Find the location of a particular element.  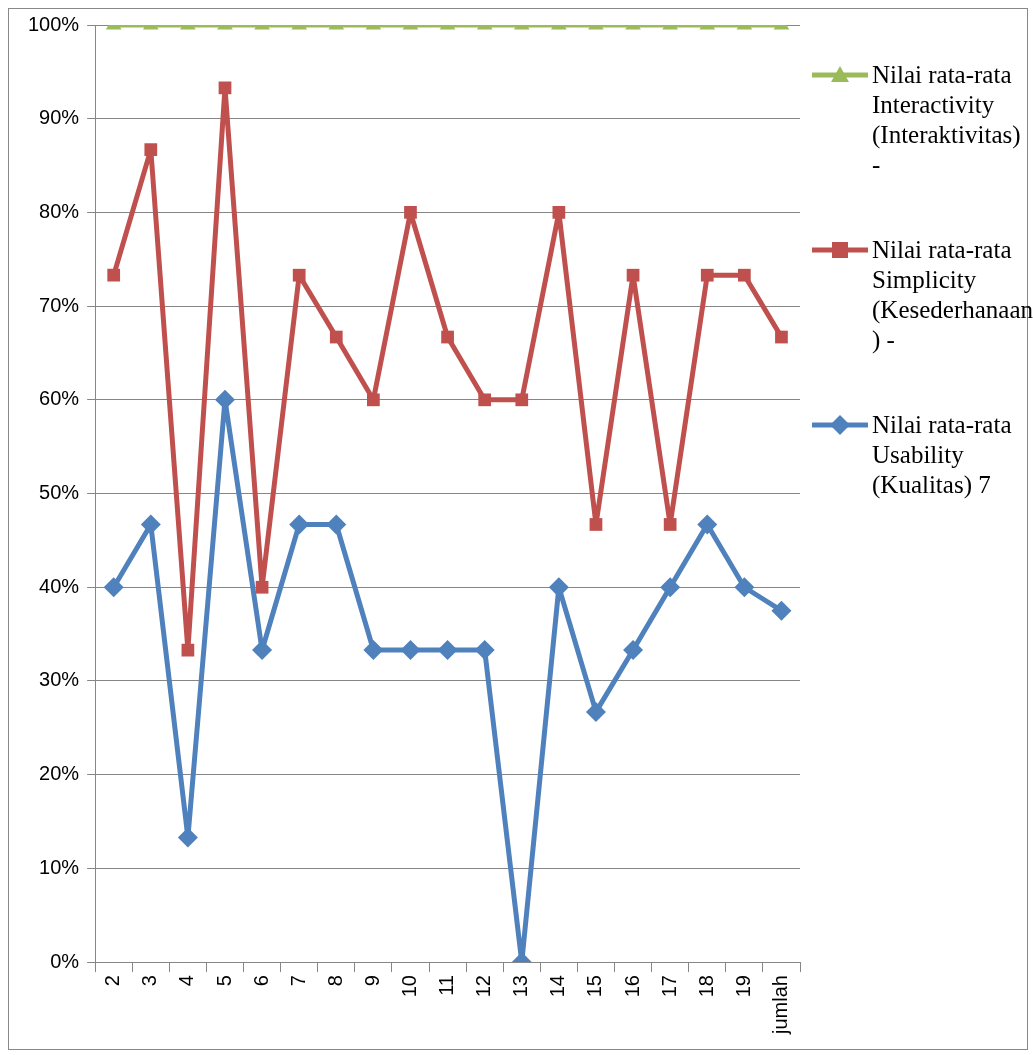

legend-label: Nilai rata-rata Interactivity (Interaktivitas) - is located at coordinates (947, 120).